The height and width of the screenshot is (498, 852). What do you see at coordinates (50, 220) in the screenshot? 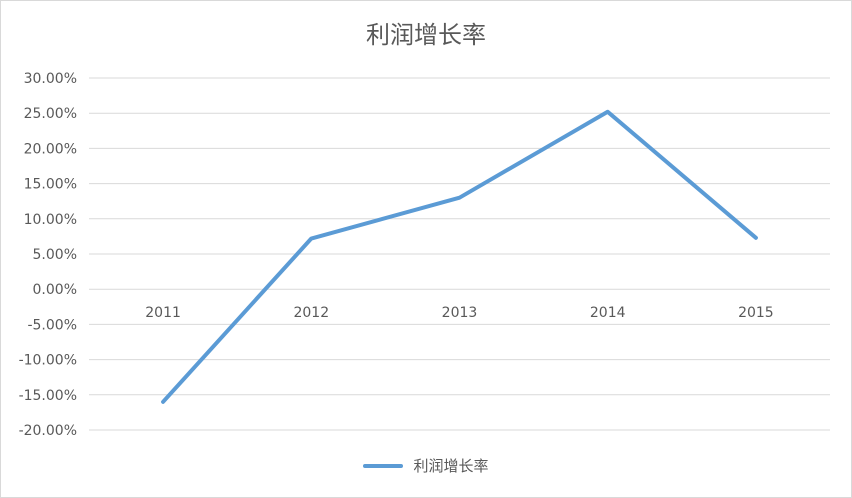
I see `y-tick-label: 10.00%` at bounding box center [50, 220].